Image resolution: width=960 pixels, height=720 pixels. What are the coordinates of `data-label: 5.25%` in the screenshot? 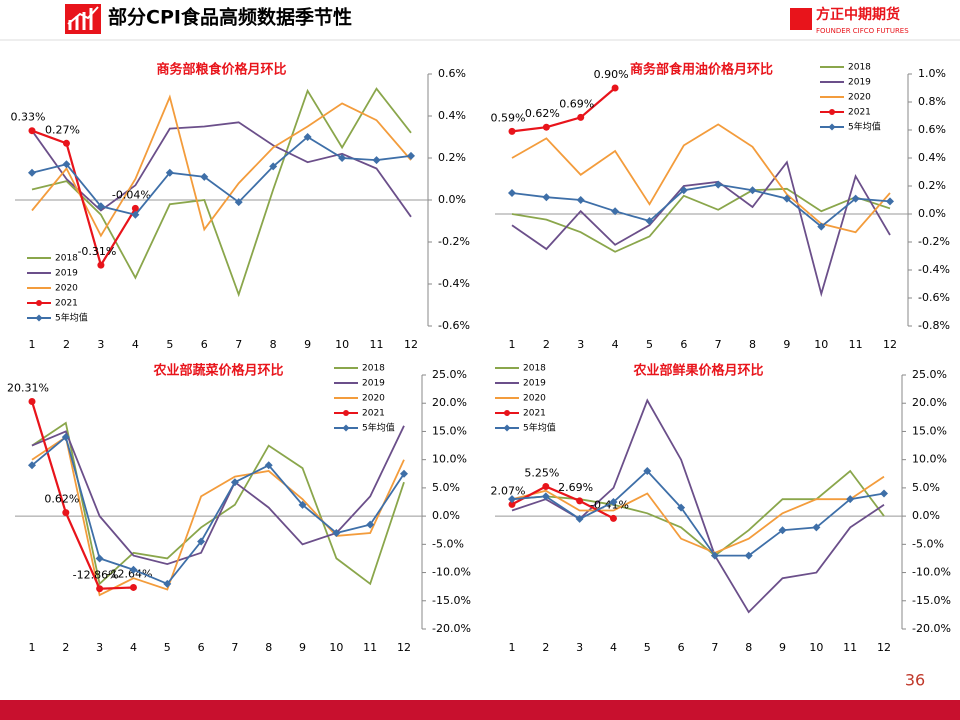 It's located at (541, 472).